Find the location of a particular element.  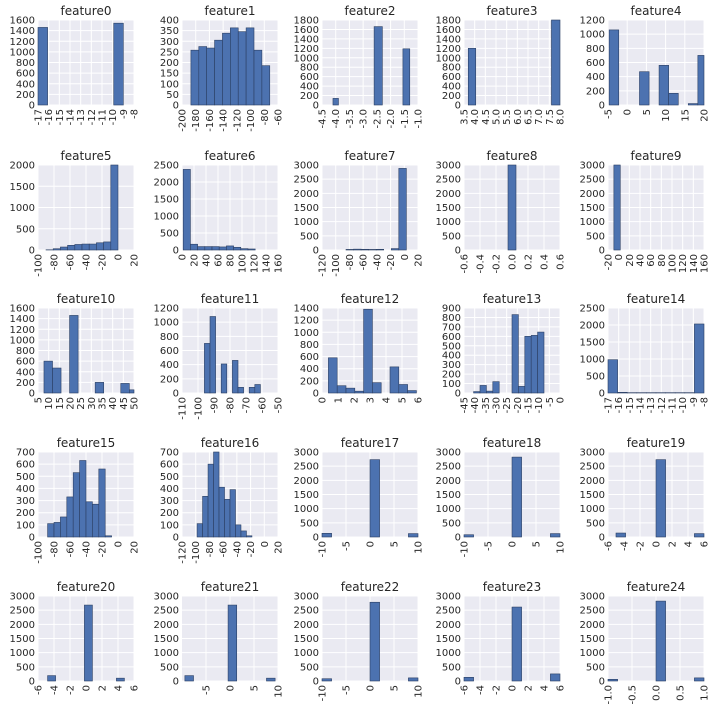

y-tick-label: 1200 is located at coordinates (22, 42).